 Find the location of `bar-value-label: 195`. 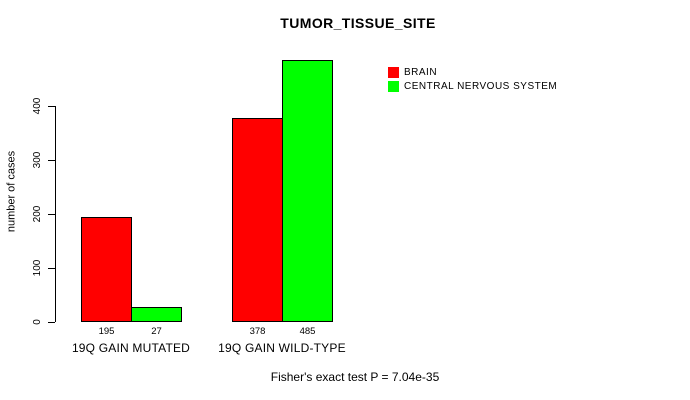

bar-value-label: 195 is located at coordinates (106, 331).